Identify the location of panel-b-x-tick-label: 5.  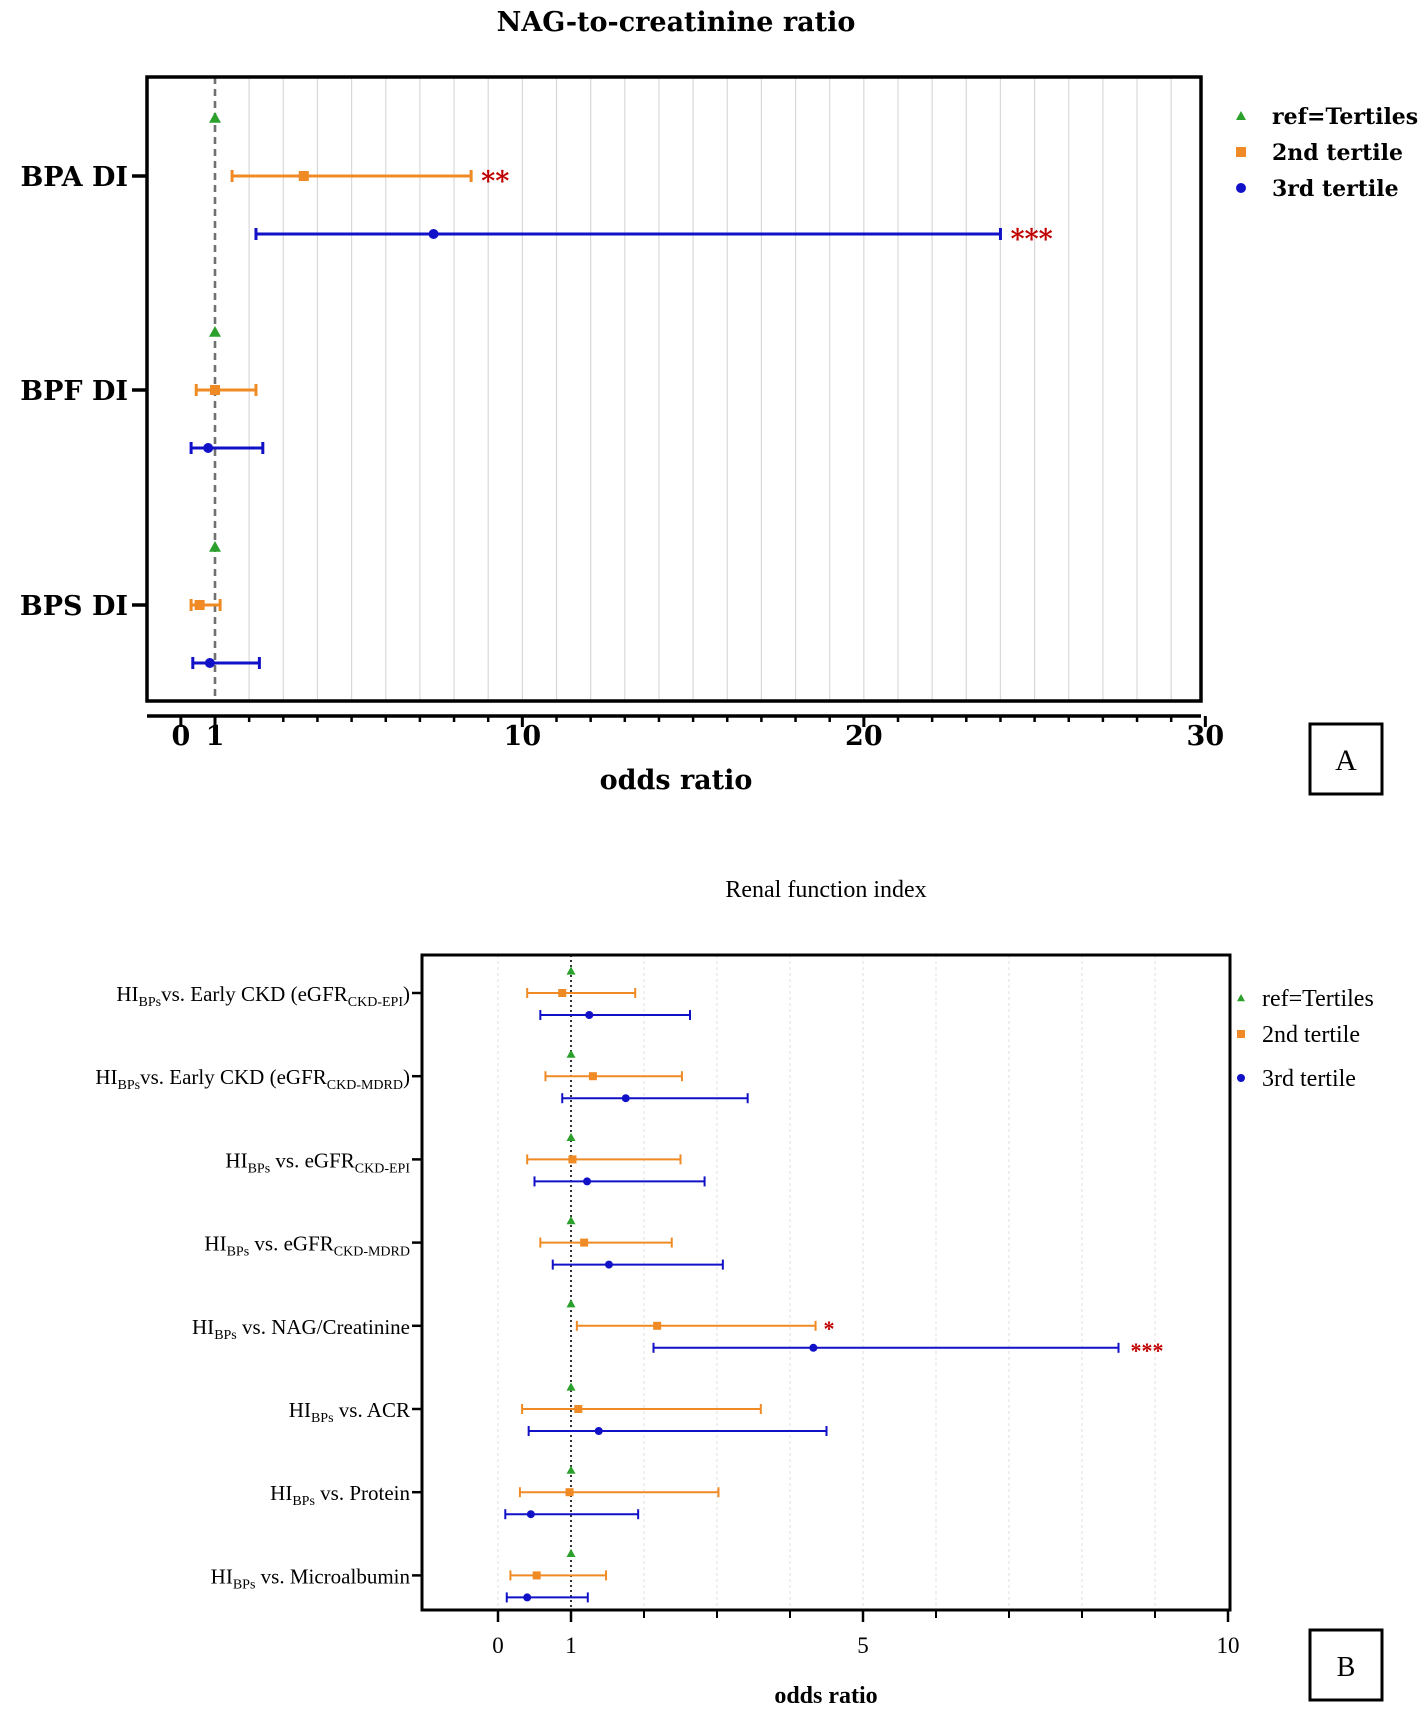
(863, 1645).